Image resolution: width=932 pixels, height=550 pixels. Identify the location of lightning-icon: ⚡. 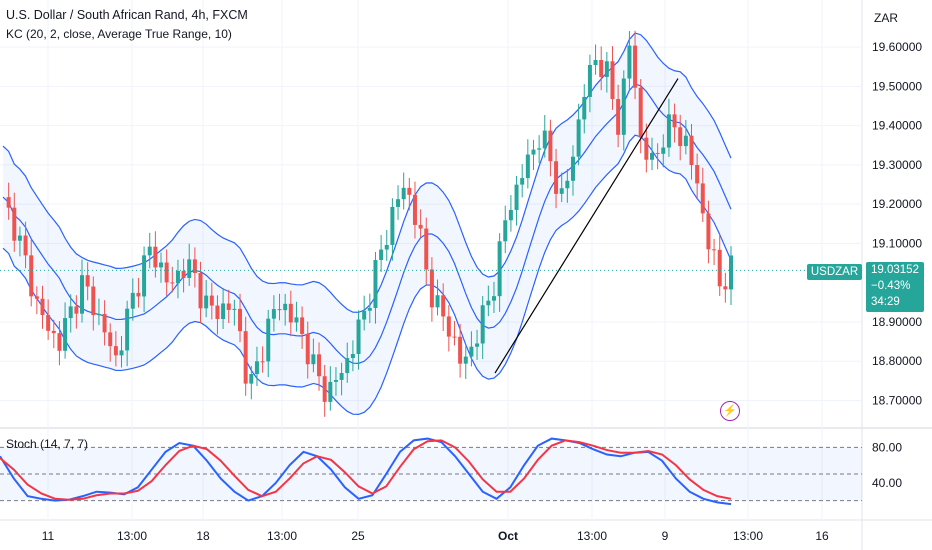
(730, 411).